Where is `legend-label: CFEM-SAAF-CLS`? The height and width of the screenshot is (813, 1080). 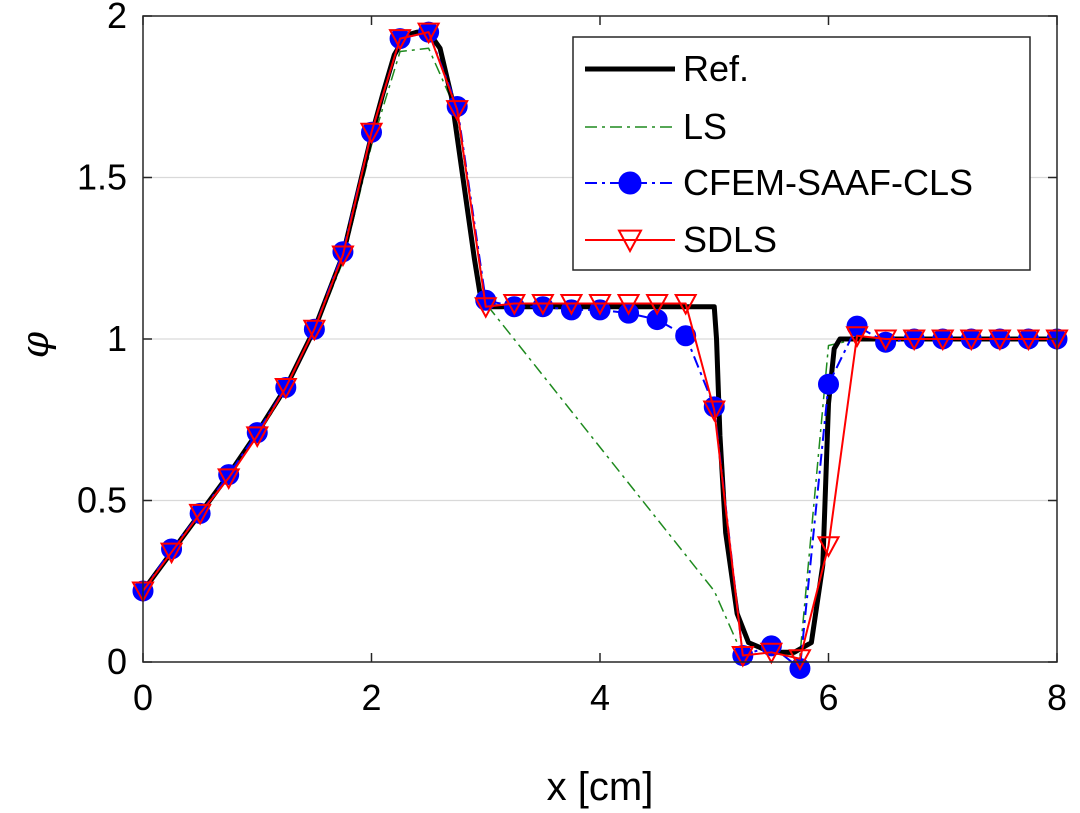 legend-label: CFEM-SAAF-CLS is located at coordinates (828, 182).